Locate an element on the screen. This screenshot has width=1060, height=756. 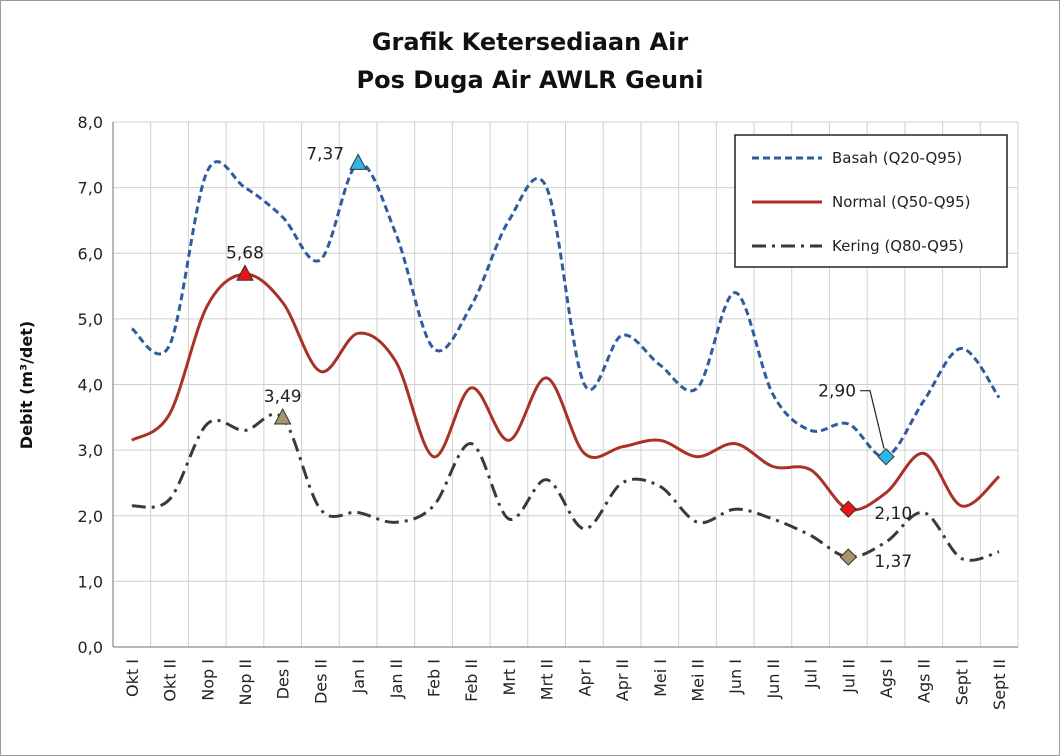
x-tick-label: Okt II is located at coordinates (170, 680).